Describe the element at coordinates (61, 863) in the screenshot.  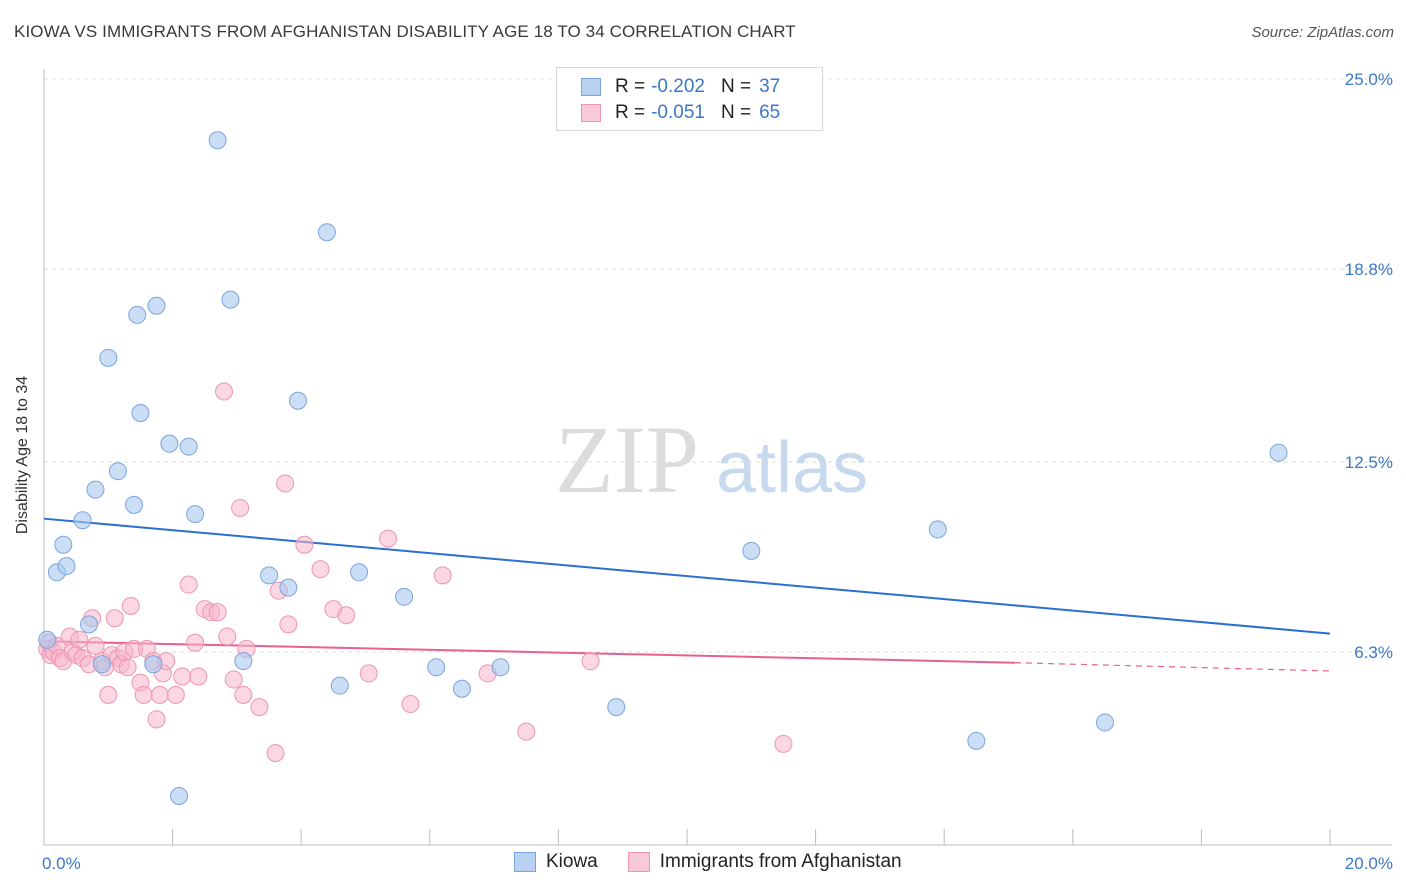
I see `x-tick-label-min: 0.0%` at that location.